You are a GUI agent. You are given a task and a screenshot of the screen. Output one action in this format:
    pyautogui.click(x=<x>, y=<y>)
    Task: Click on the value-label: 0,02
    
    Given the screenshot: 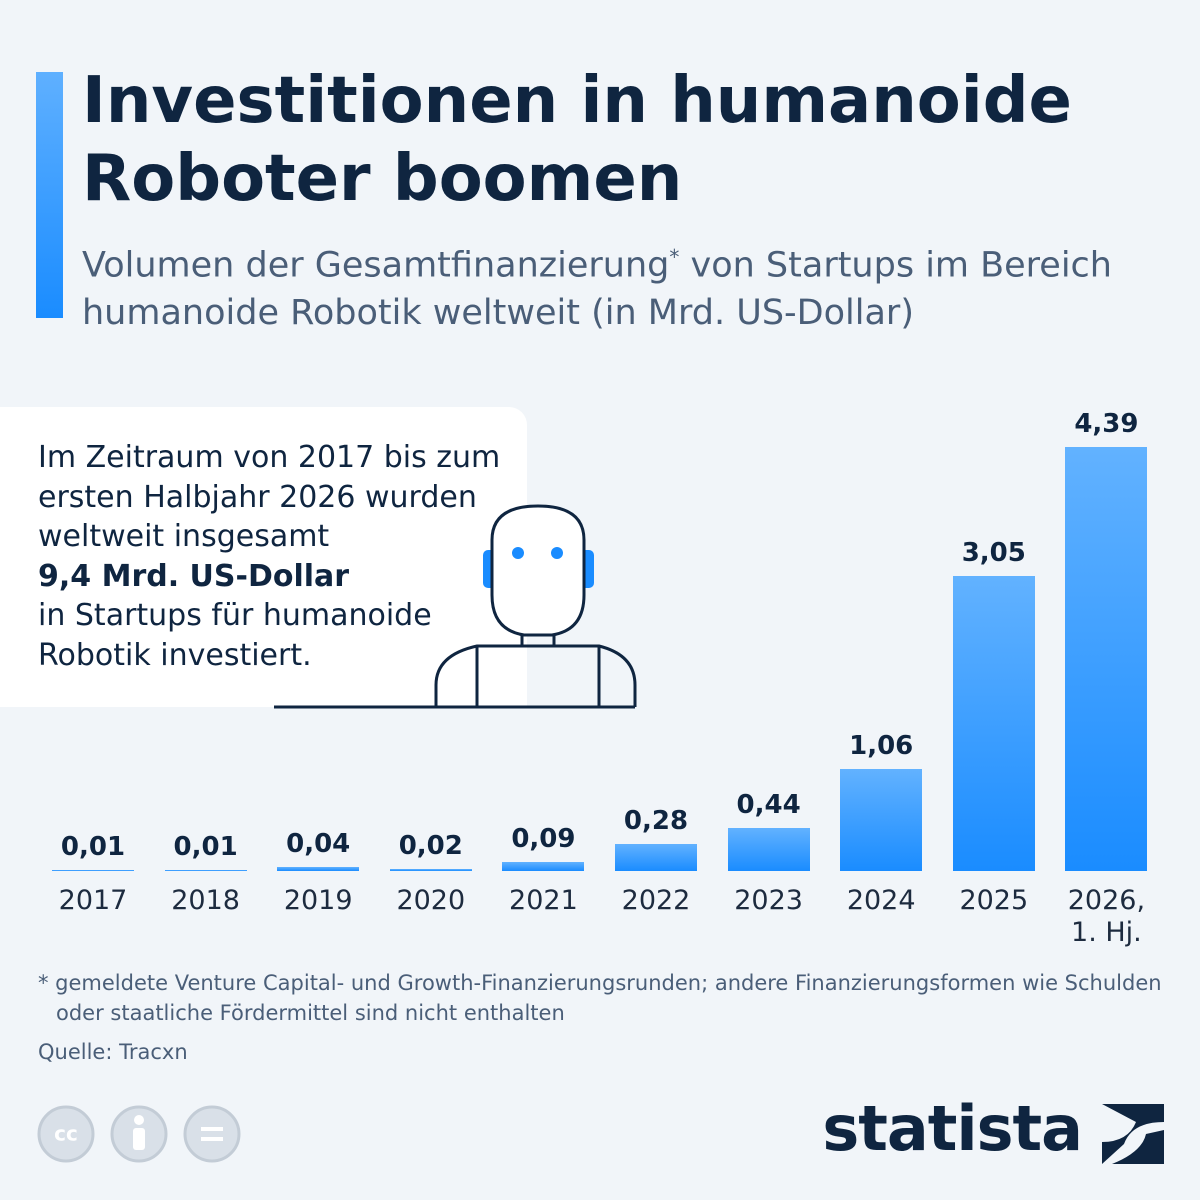 What is the action you would take?
    pyautogui.click(x=430, y=846)
    